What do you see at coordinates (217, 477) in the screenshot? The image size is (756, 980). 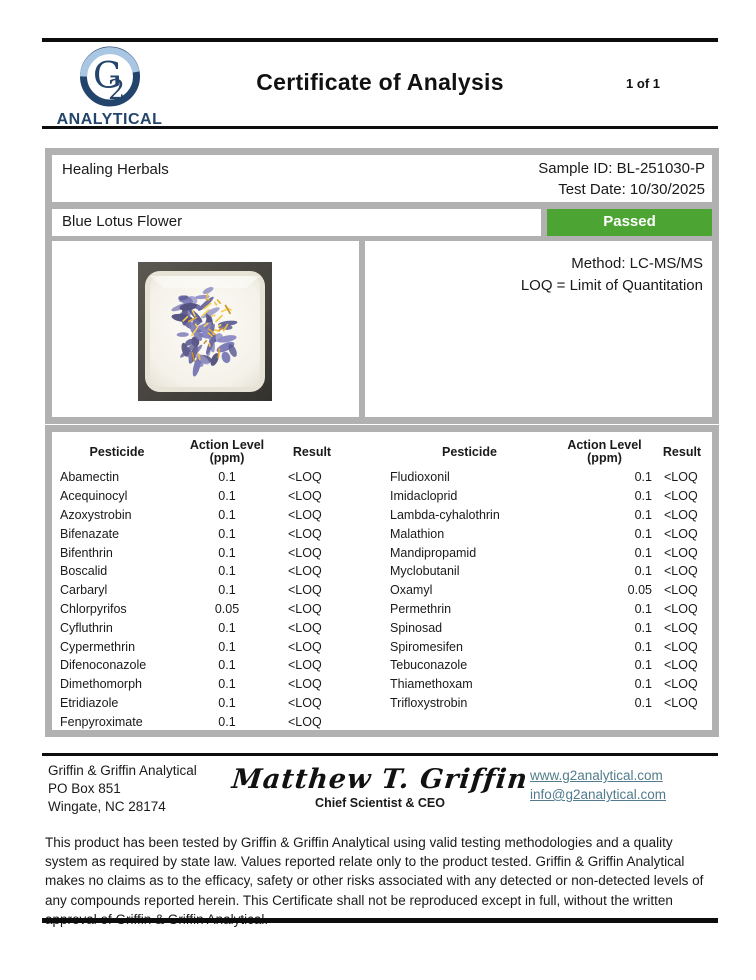 I see `pesticide-row: Abamectin 0.1 <LOQ` at bounding box center [217, 477].